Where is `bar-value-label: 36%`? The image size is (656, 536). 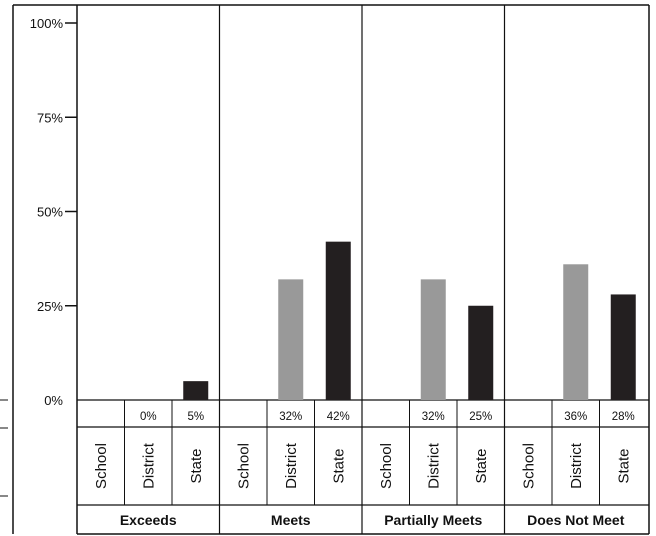
bar-value-label: 36% is located at coordinates (575, 417).